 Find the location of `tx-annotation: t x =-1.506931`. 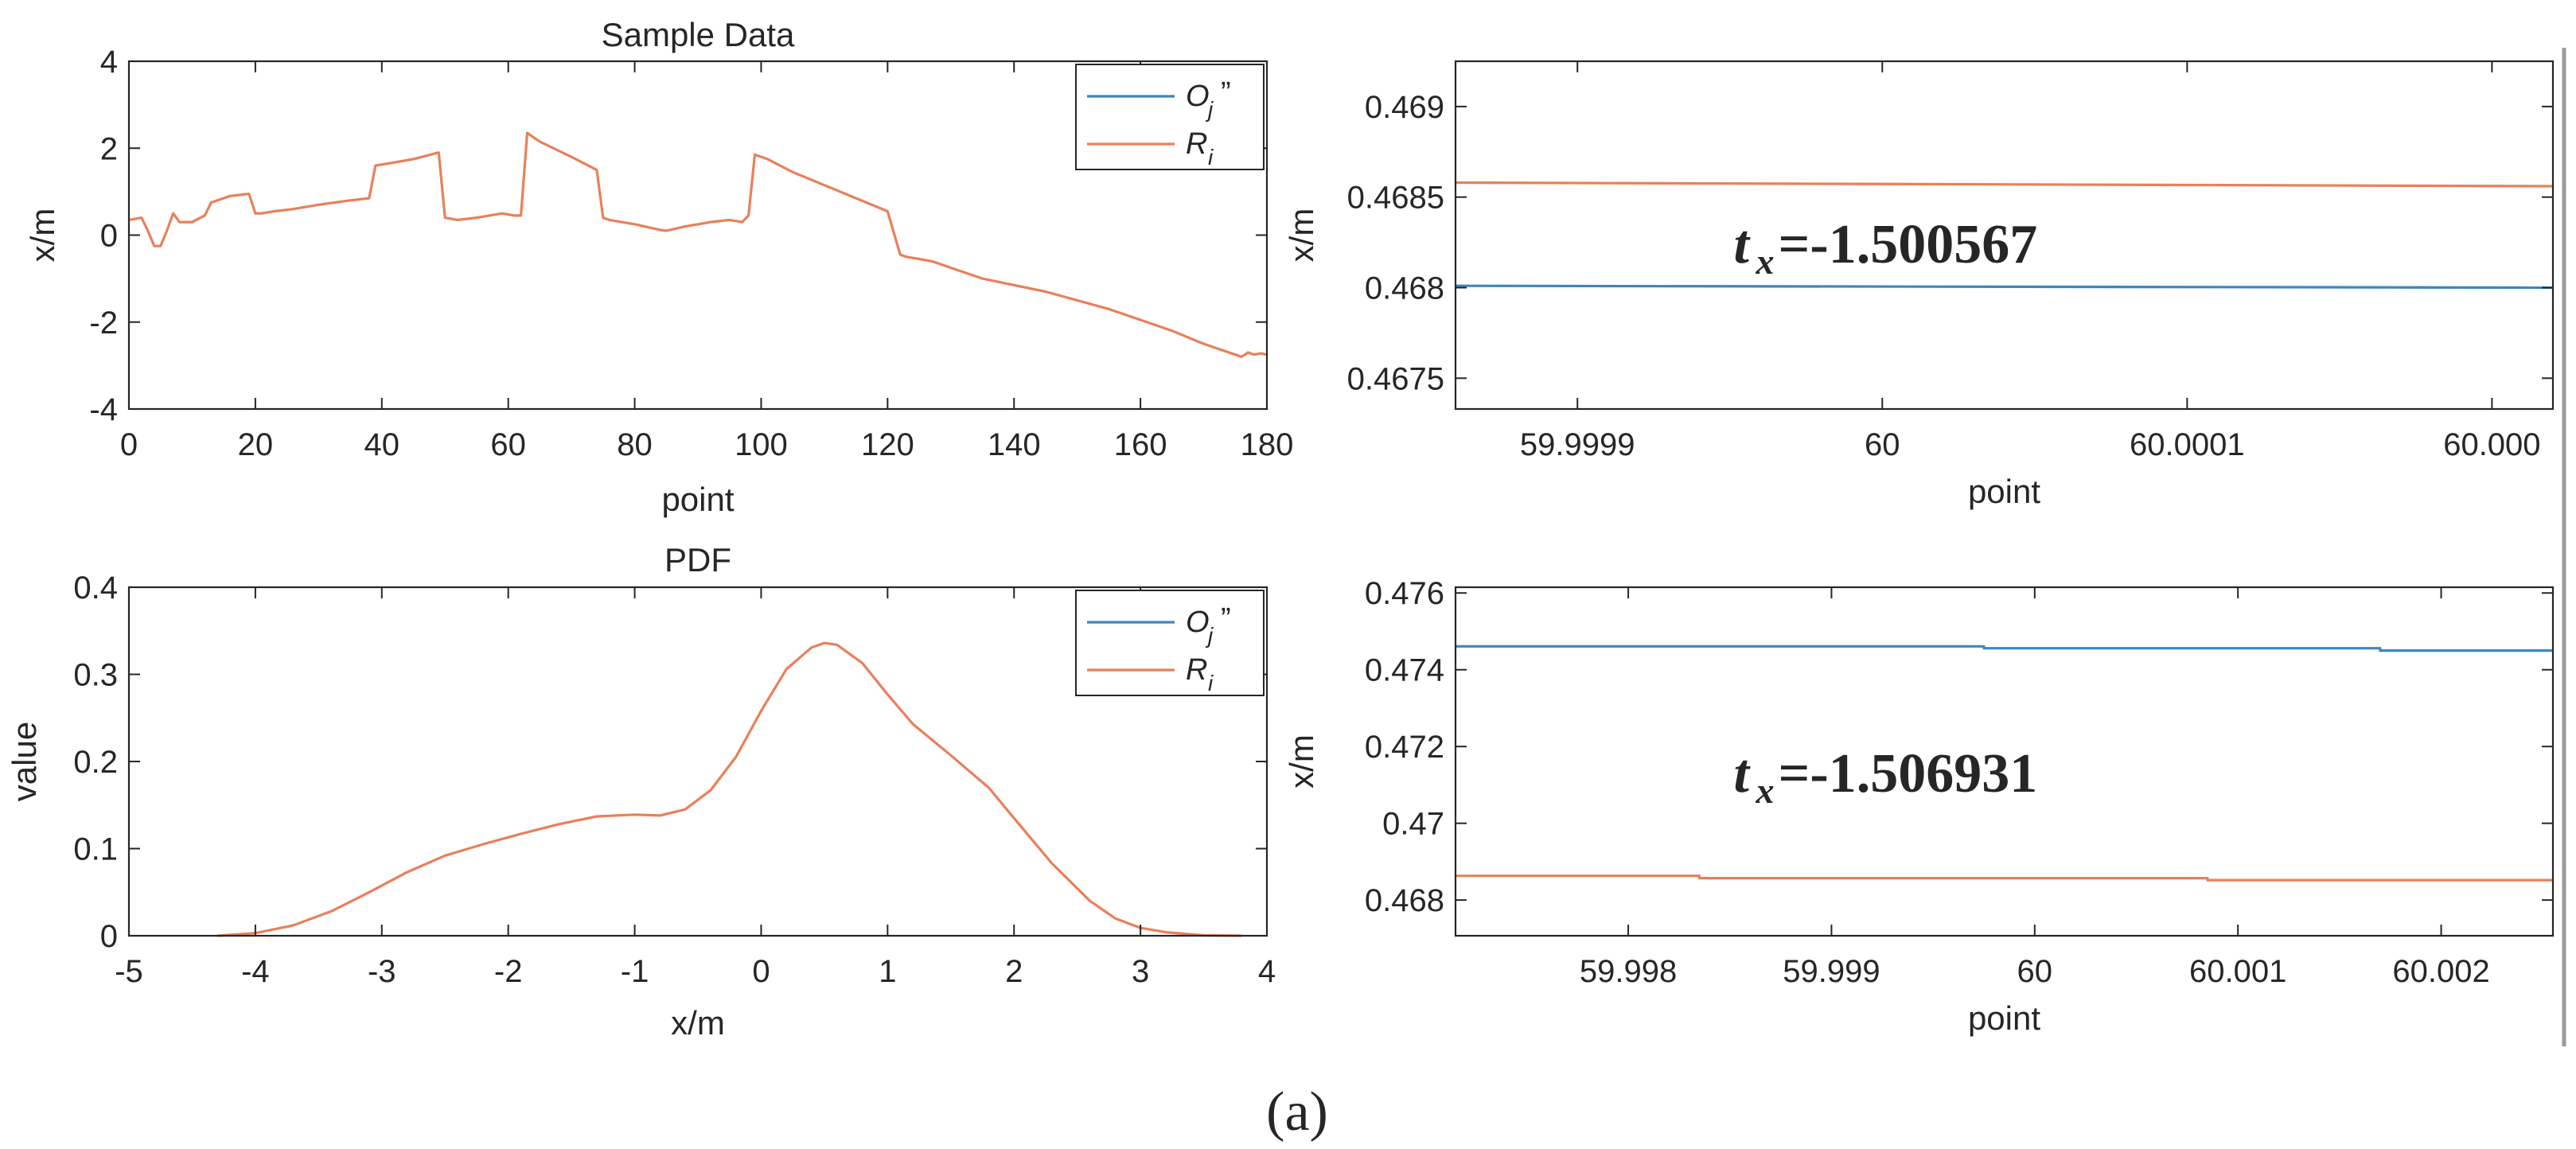

tx-annotation: t x =-1.506931 is located at coordinates (1886, 777).